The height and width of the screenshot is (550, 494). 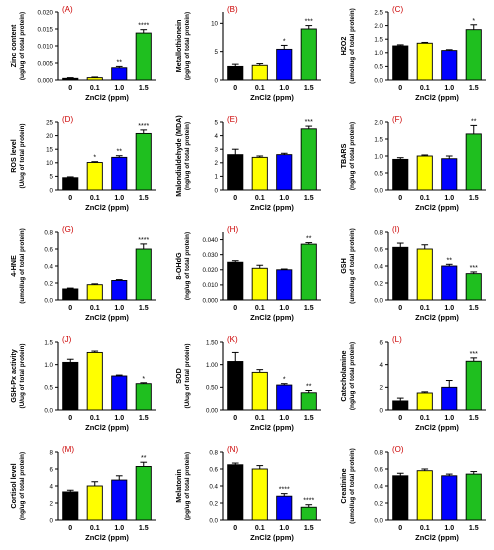 I want to click on y-tick-label: 3, so click(x=217, y=150).